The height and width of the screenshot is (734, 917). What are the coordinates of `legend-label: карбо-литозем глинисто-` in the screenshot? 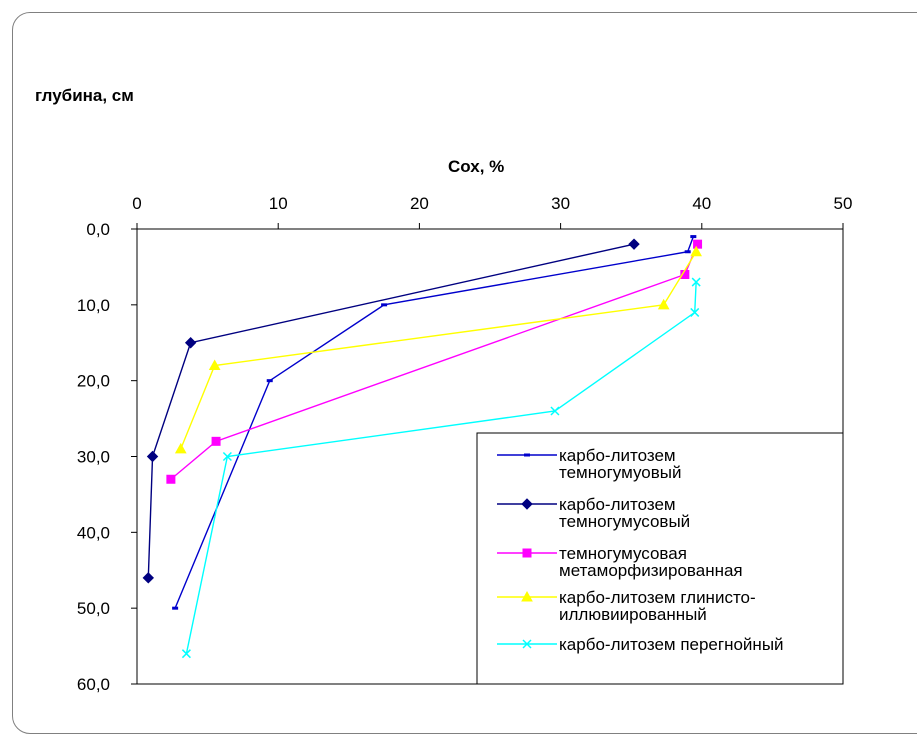 It's located at (657, 597).